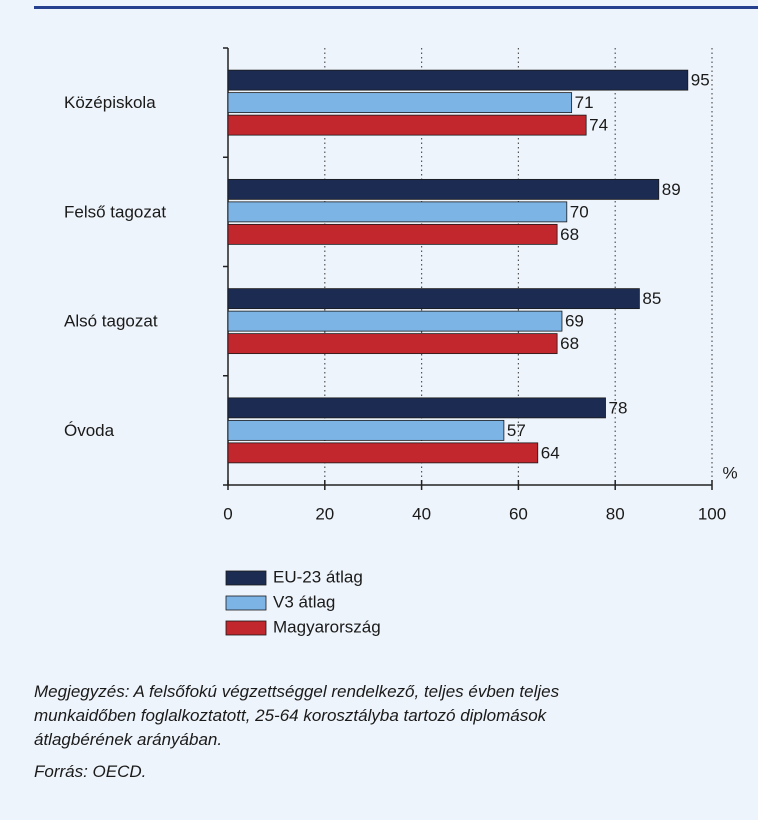 The height and width of the screenshot is (820, 758). I want to click on value-label: 69, so click(574, 321).